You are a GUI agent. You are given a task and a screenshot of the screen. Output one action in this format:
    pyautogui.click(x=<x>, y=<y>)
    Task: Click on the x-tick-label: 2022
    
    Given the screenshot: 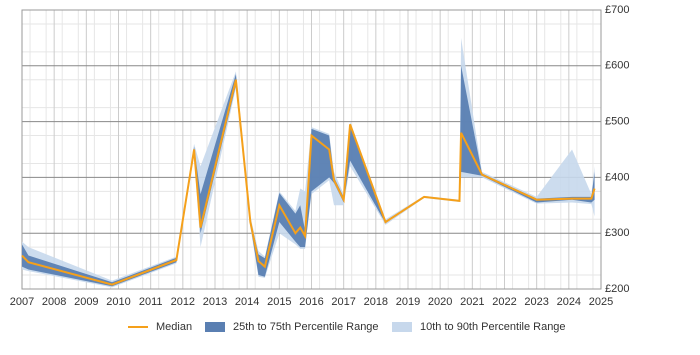 What is the action you would take?
    pyautogui.click(x=504, y=302)
    